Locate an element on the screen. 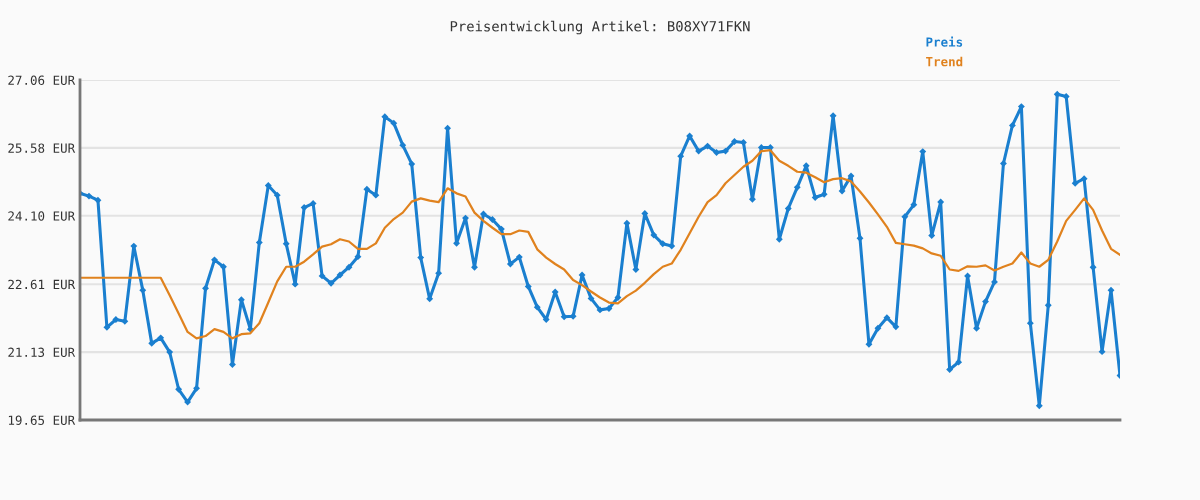 This screenshot has height=500, width=1200. y-tick-label: 27.06 EUR is located at coordinates (42, 80).